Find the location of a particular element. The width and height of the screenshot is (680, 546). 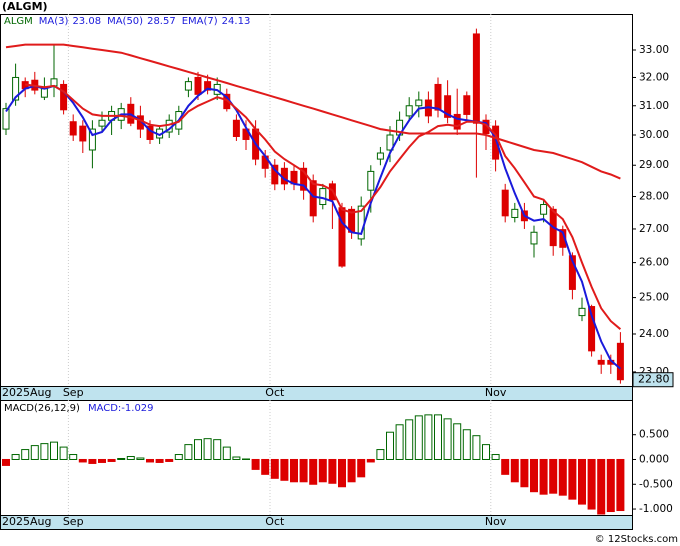

date-bar is located at coordinates (316, 522).